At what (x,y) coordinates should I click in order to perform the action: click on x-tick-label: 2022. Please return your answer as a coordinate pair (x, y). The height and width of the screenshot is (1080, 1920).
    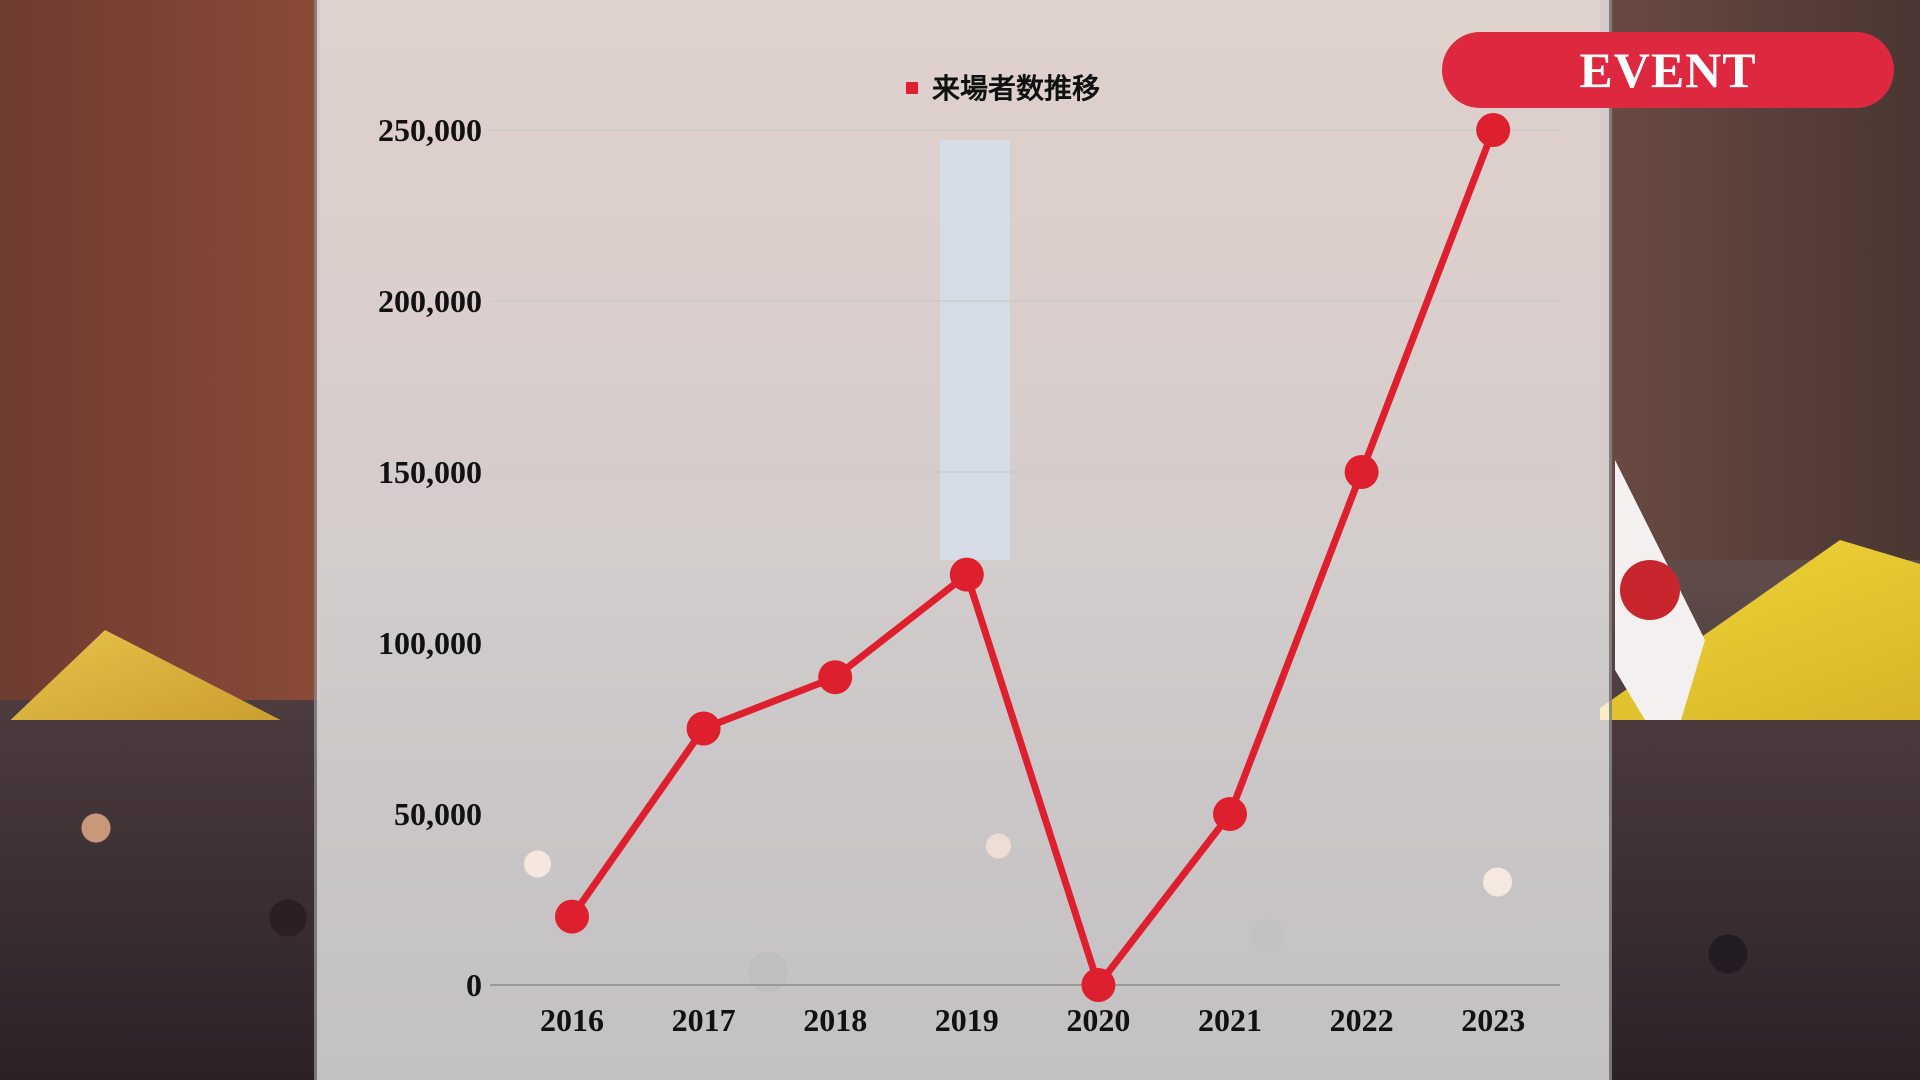
    Looking at the image, I should click on (1362, 1020).